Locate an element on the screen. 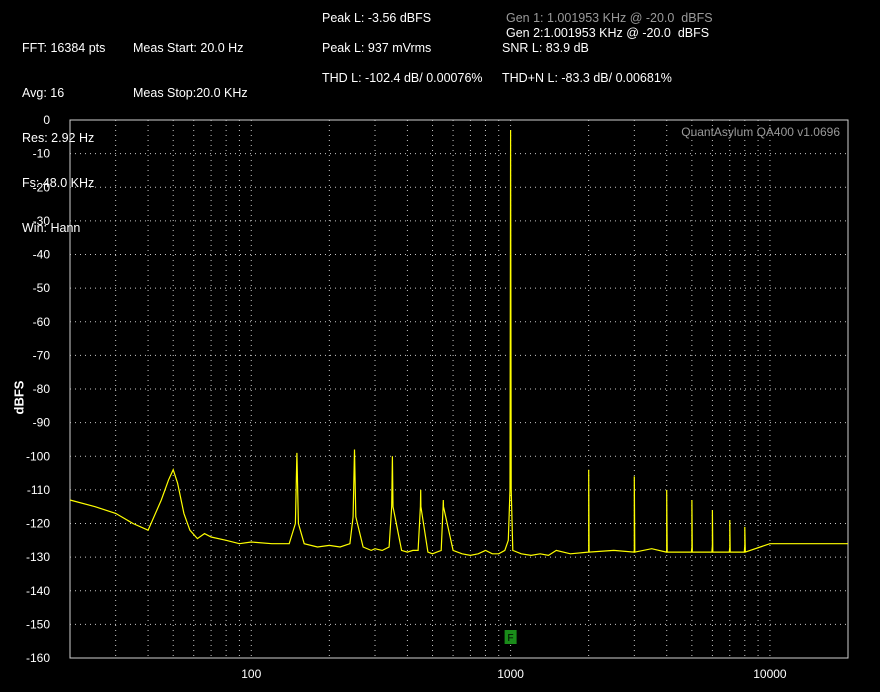 Image resolution: width=880 pixels, height=692 pixels. y-tick-label: -70 is located at coordinates (42, 355).